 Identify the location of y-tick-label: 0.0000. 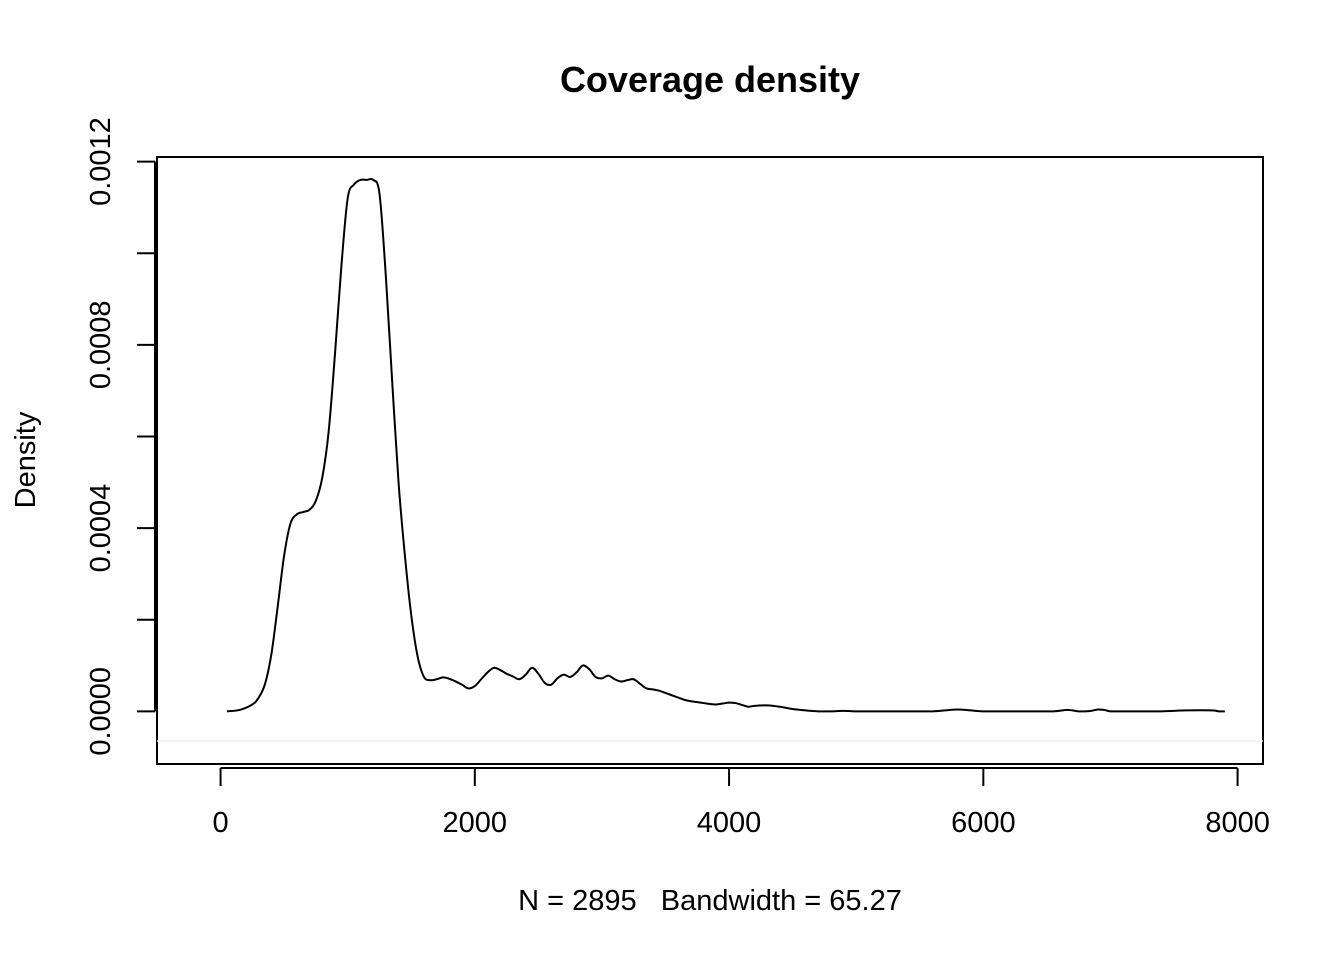
(101, 711).